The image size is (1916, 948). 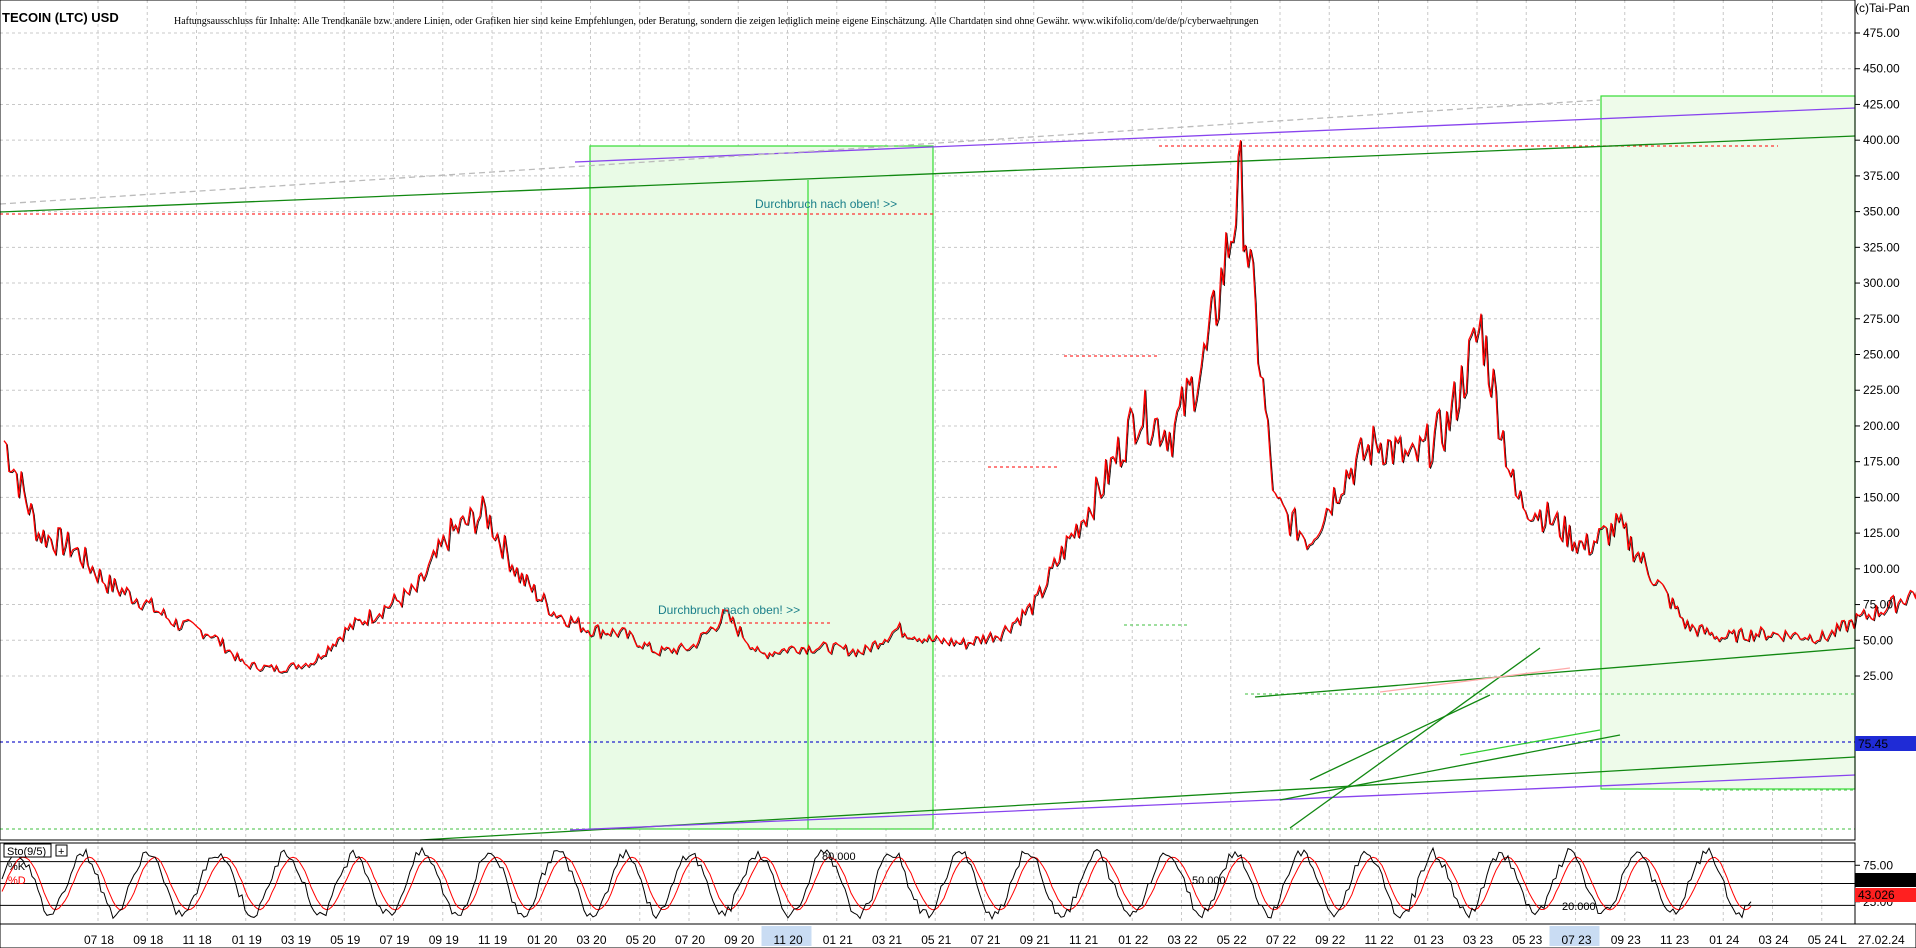 What do you see at coordinates (1527, 940) in the screenshot?
I see `x-tick-label: 05 23` at bounding box center [1527, 940].